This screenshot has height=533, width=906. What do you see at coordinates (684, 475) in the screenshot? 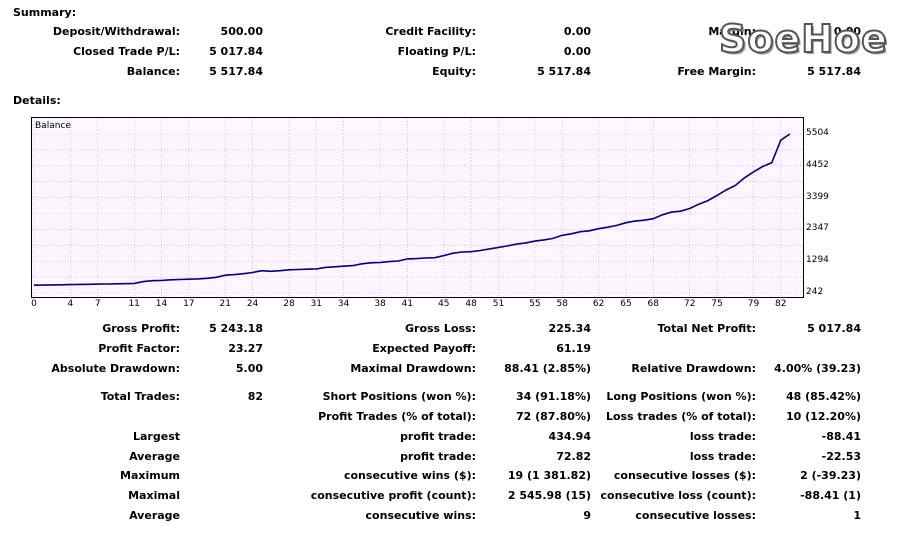
I see `stat-label: consecutive losses ($):` at bounding box center [684, 475].